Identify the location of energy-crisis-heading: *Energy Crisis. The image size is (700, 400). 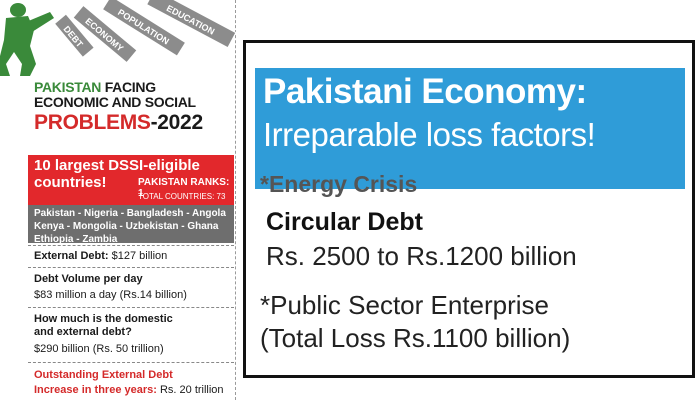
(339, 184).